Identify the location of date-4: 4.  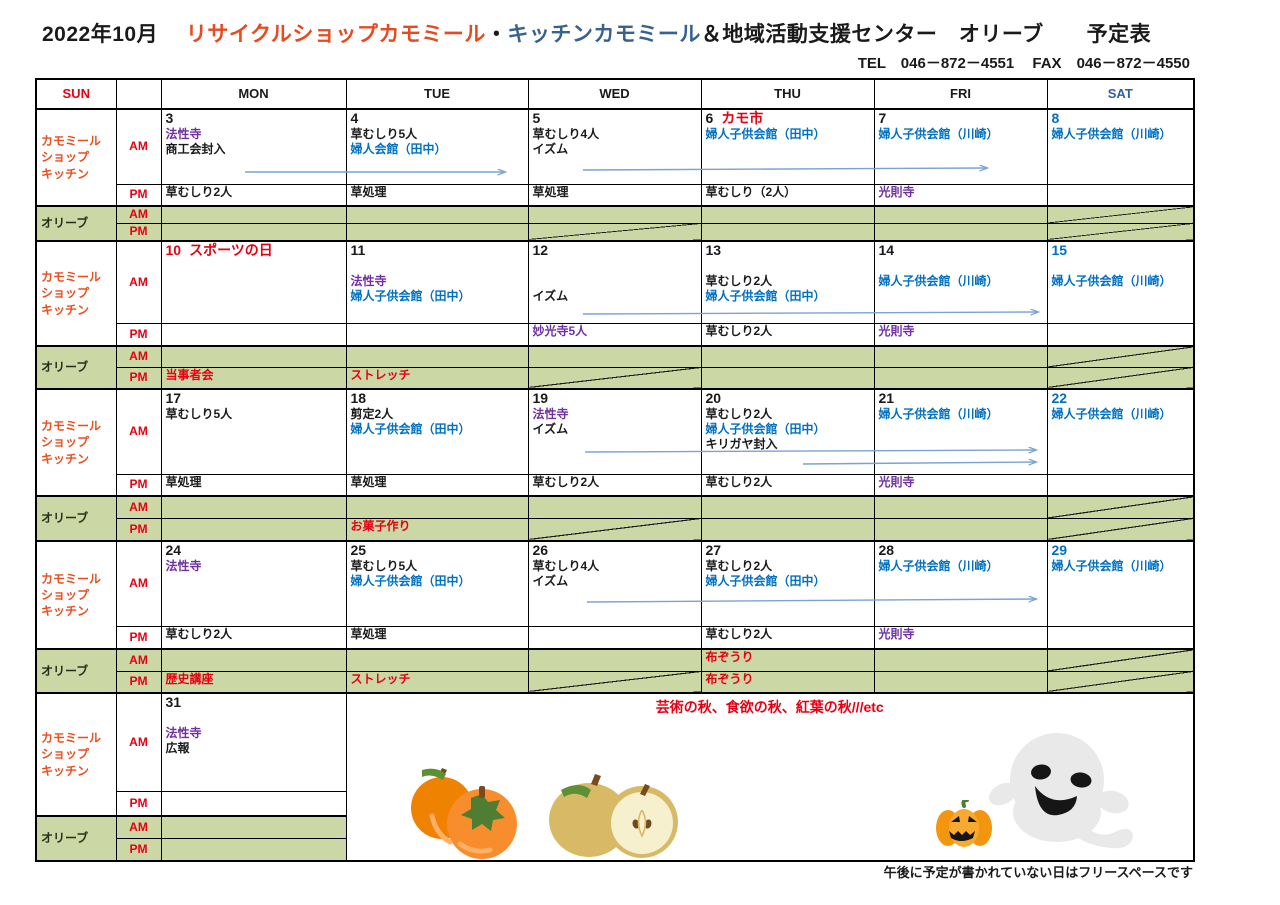
(439, 119).